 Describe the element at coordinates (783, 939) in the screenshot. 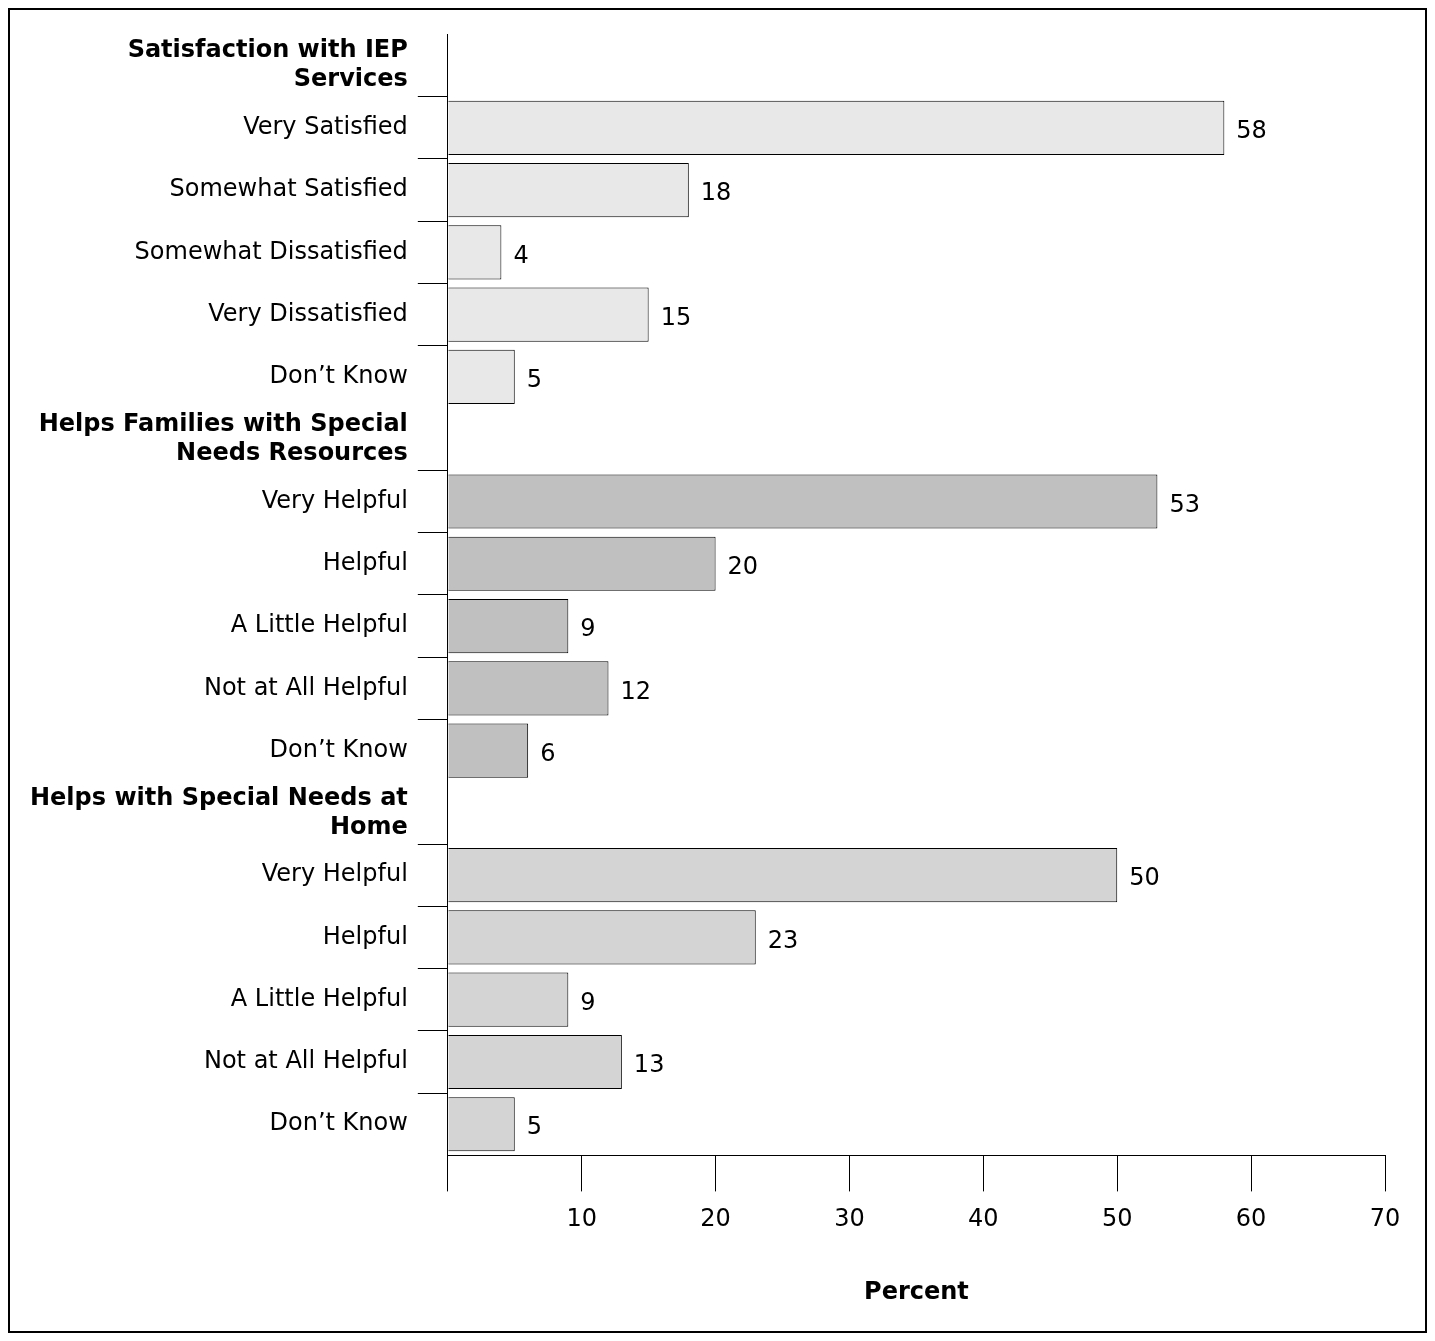

I see `data-label: 23` at that location.